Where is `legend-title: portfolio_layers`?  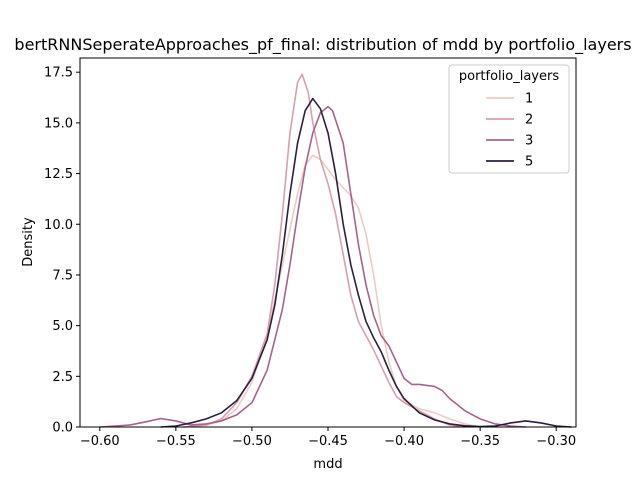
legend-title: portfolio_layers is located at coordinates (509, 76).